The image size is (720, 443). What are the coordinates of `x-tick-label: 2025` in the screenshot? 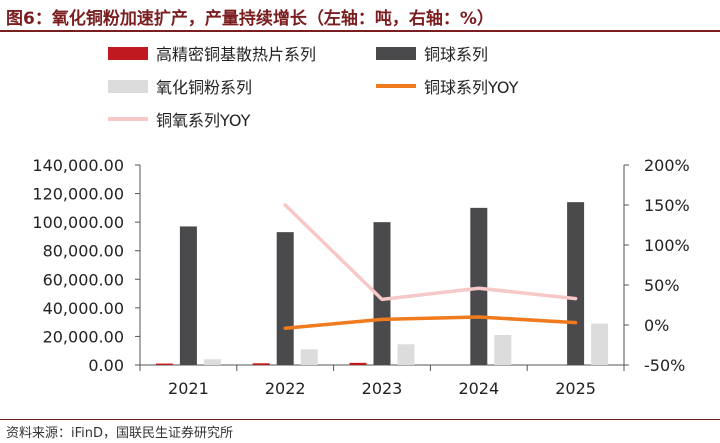 It's located at (575, 388).